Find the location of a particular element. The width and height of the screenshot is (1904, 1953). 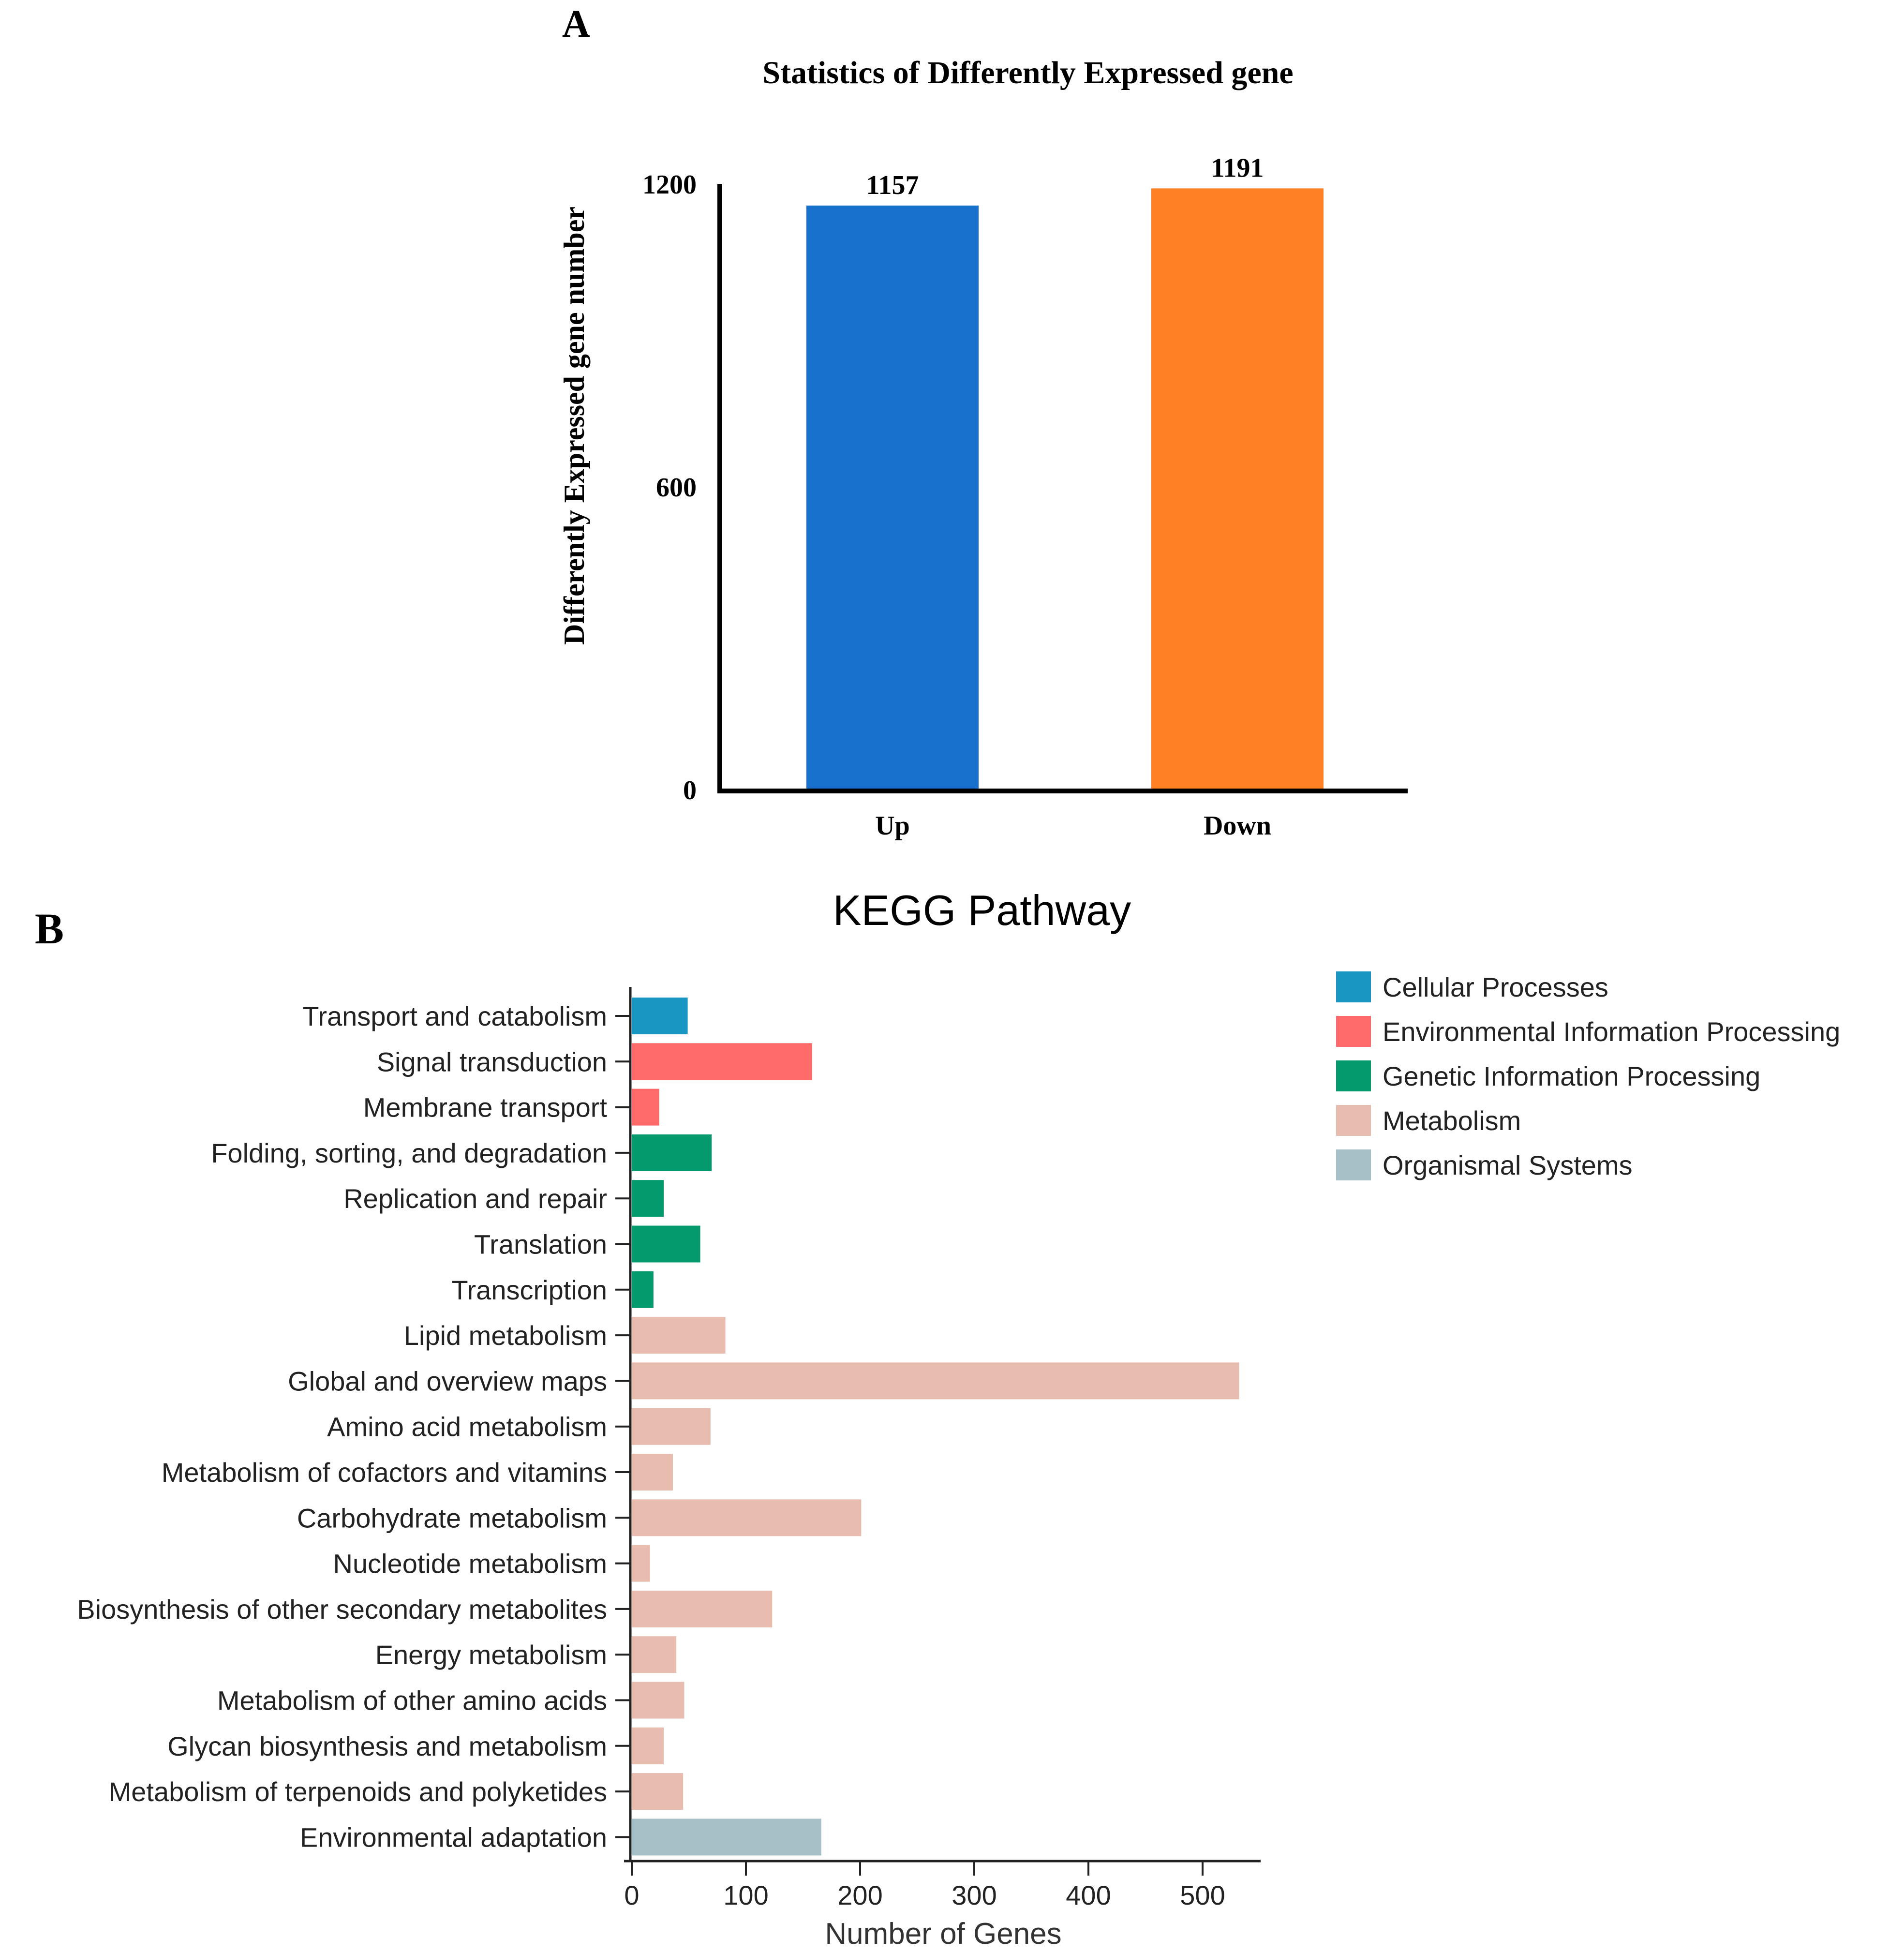

data-label: 1157 is located at coordinates (893, 185).